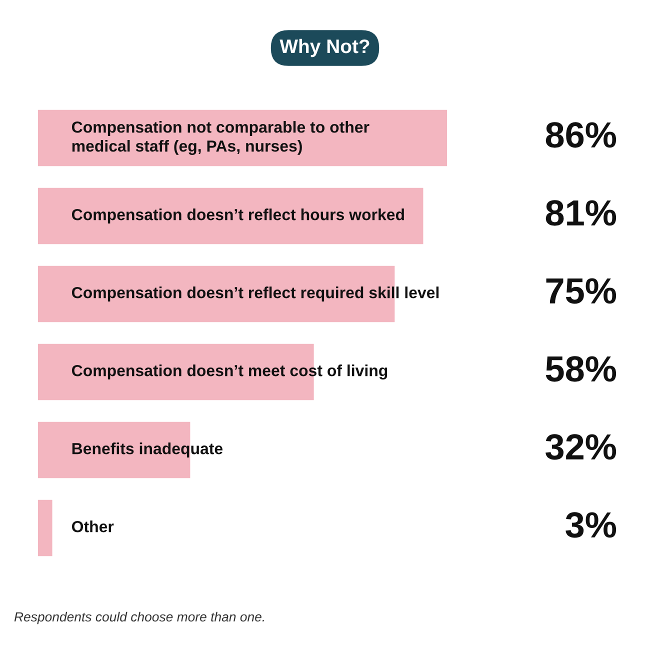 The width and height of the screenshot is (650, 658). I want to click on data-label: 81%, so click(581, 213).